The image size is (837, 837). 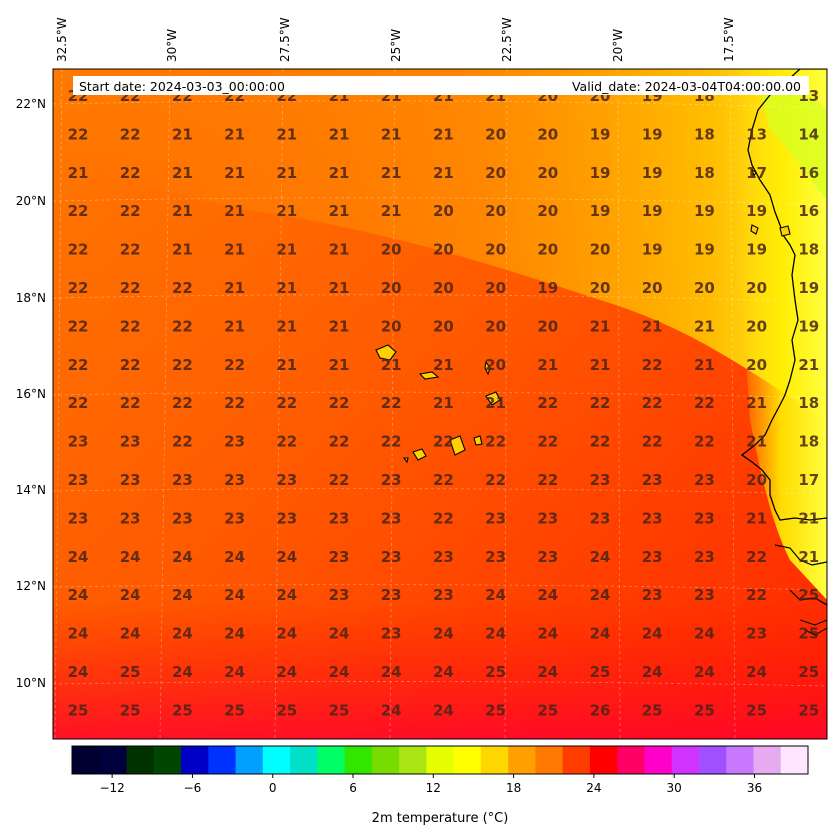 What do you see at coordinates (593, 788) in the screenshot?
I see `colorbar-tick-label: 24` at bounding box center [593, 788].